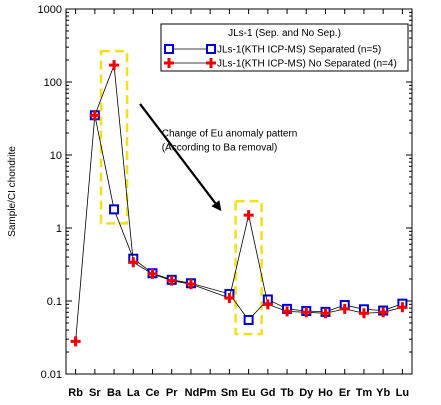  What do you see at coordinates (249, 393) in the screenshot?
I see `x-category-label: Eu` at bounding box center [249, 393].